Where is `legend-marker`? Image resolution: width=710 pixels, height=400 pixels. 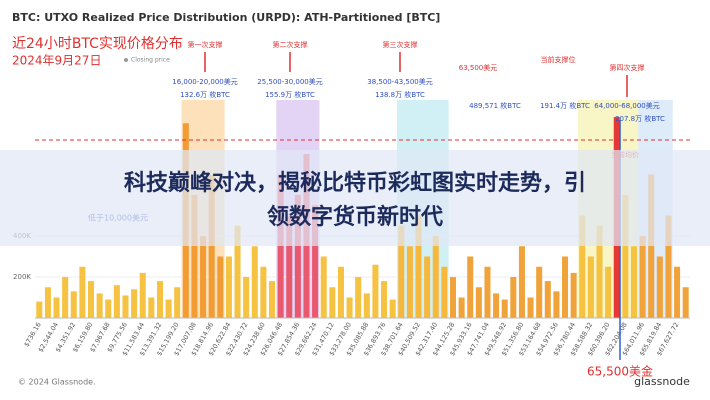
legend-marker is located at coordinates (126, 60).